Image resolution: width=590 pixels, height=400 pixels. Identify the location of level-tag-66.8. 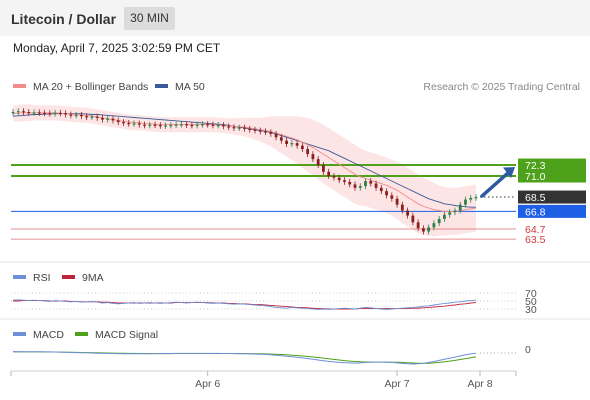
(552, 211).